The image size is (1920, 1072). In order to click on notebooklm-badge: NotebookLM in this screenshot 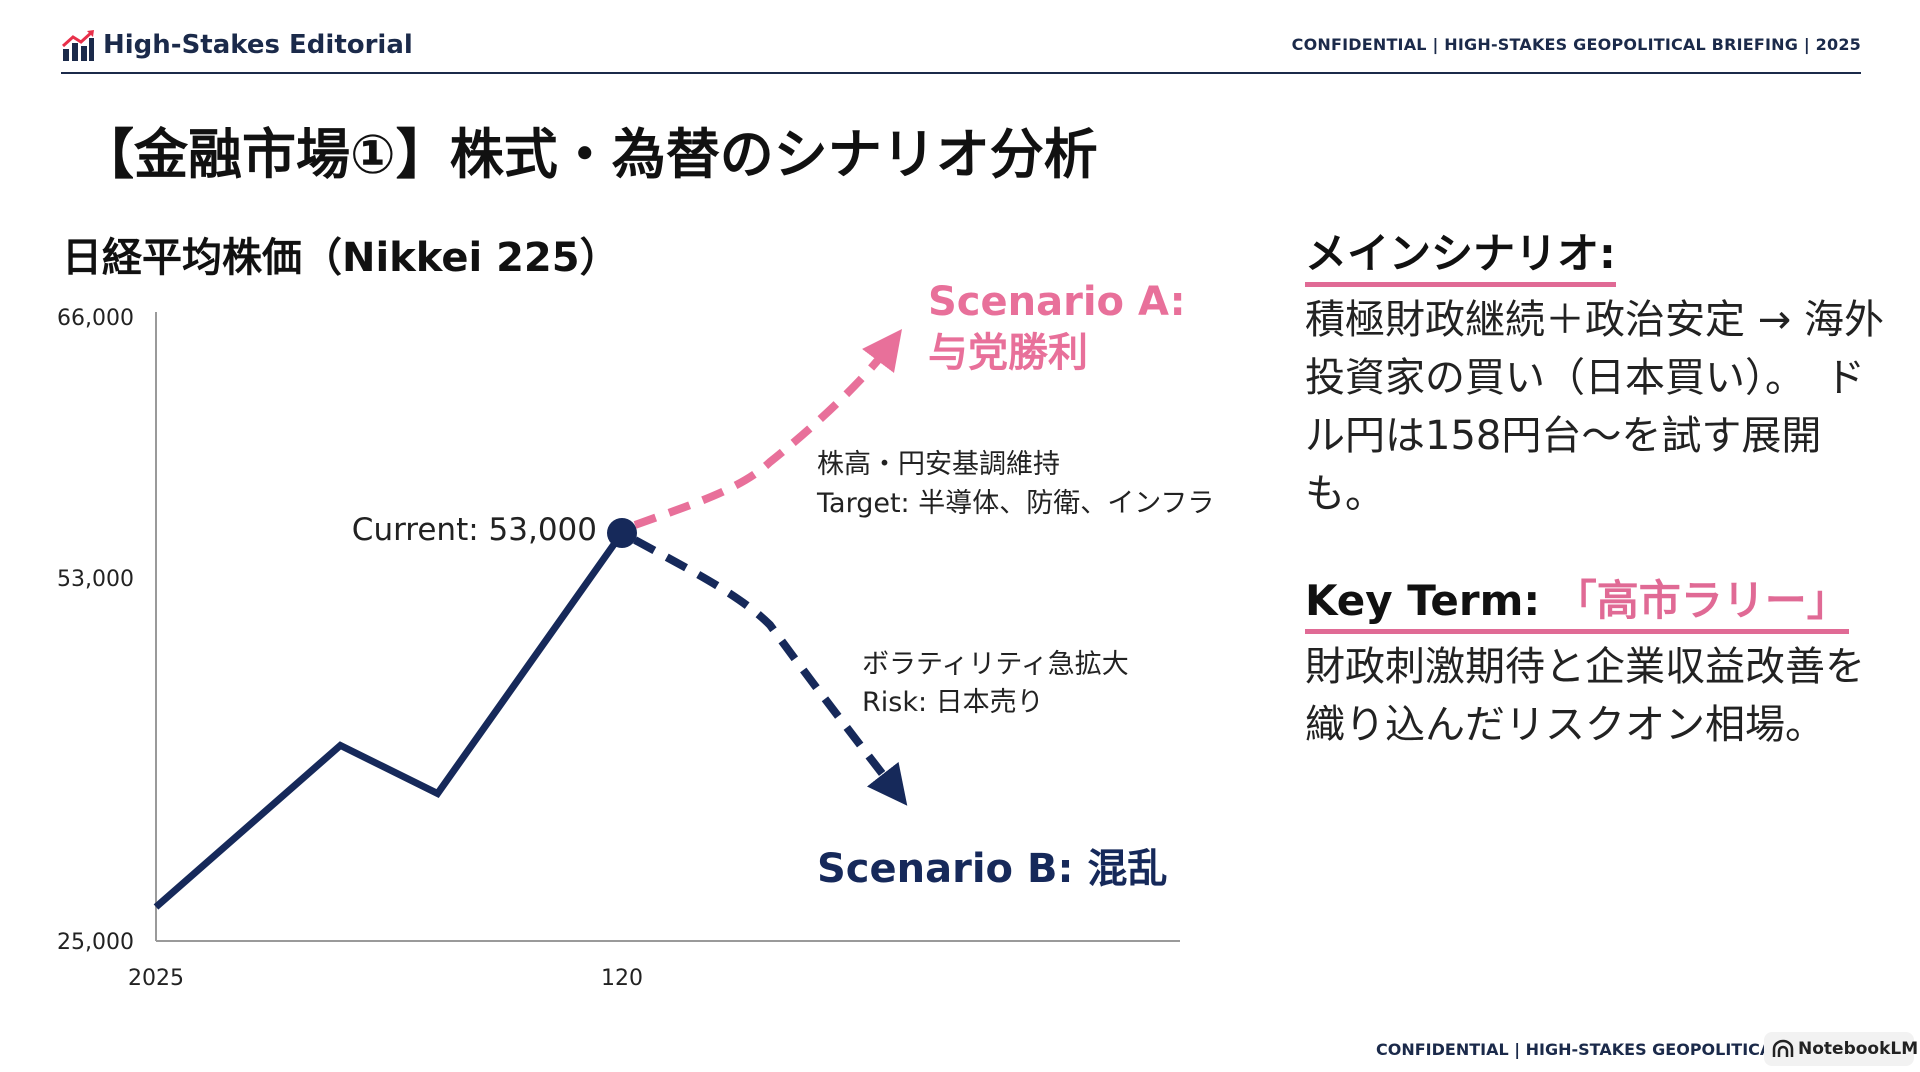, I will do `click(1841, 1049)`.